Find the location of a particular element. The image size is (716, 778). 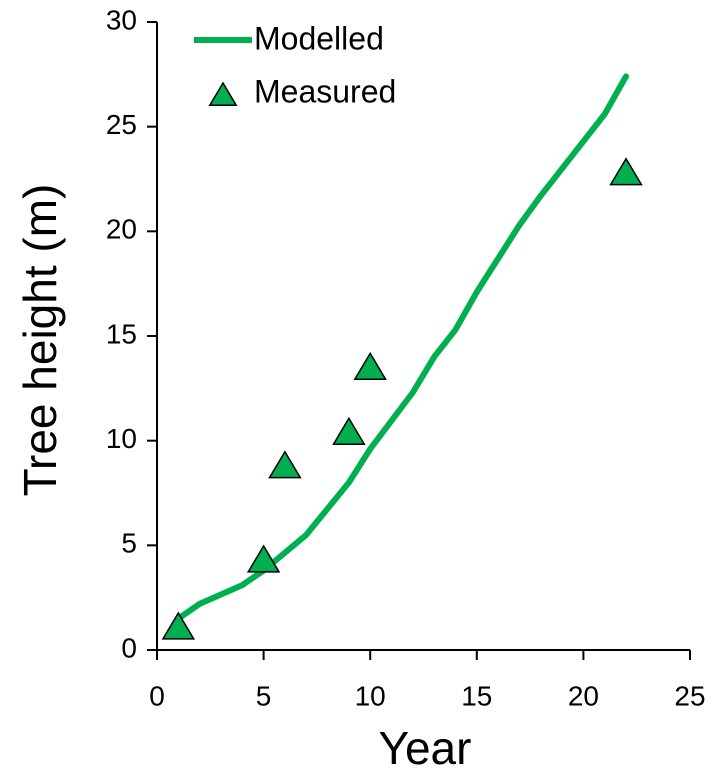

y-tick-label: 30 is located at coordinates (121, 19).